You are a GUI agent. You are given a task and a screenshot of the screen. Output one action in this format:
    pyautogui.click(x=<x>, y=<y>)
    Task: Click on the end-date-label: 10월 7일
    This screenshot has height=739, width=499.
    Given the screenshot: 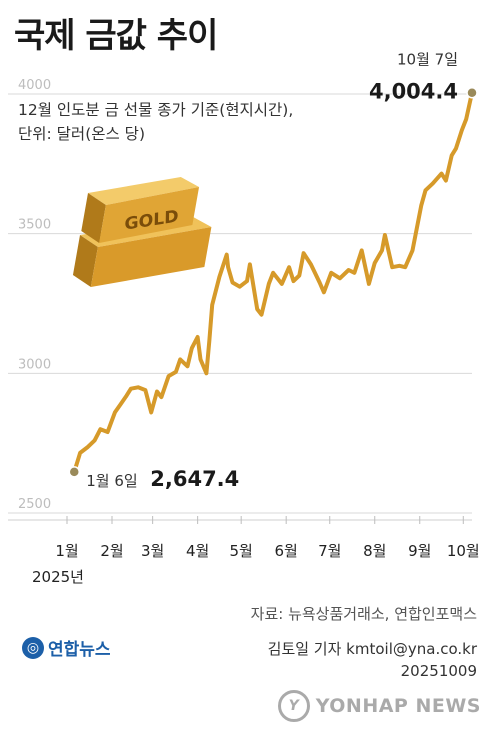 What is the action you would take?
    pyautogui.click(x=427, y=60)
    